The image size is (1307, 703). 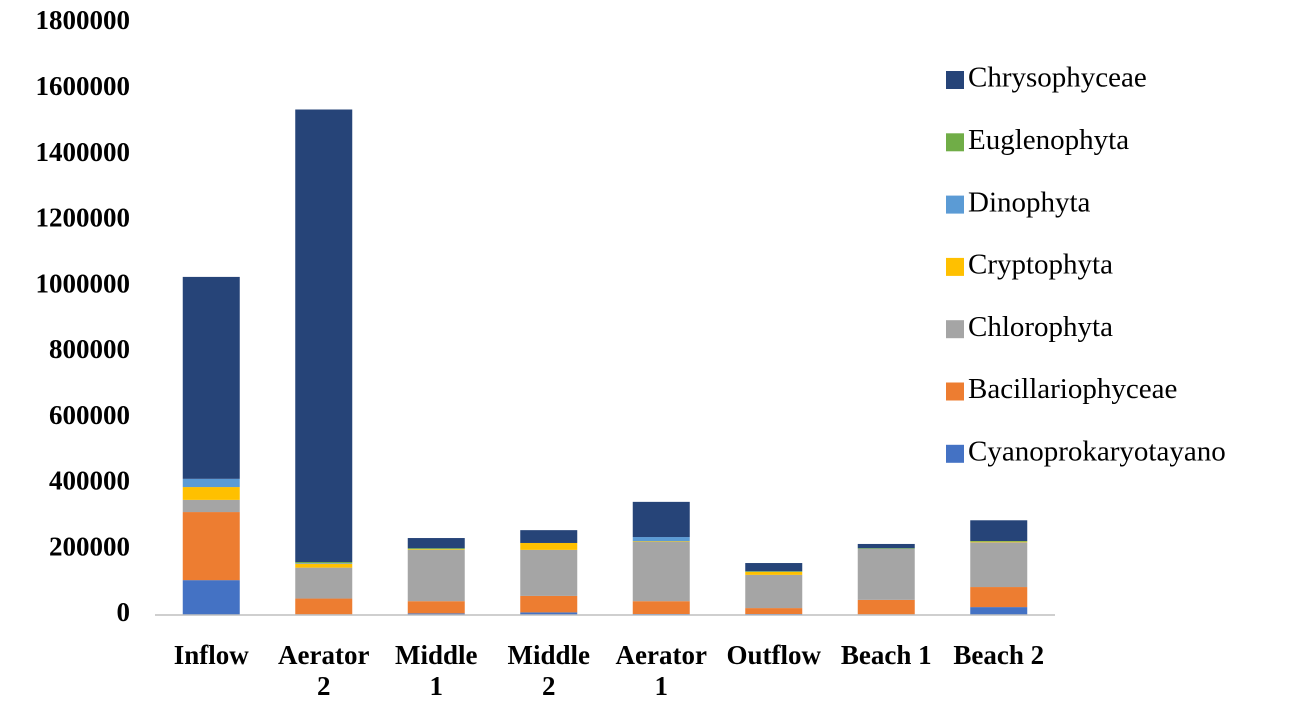 I want to click on x-tick-label: Beach 2, so click(x=999, y=655).